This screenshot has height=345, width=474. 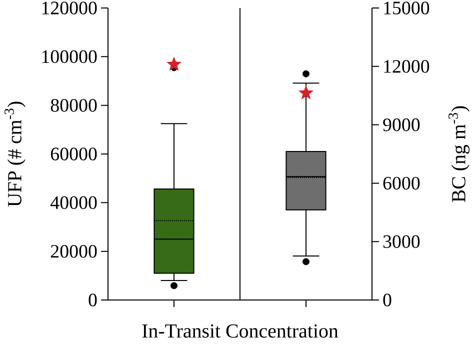 What do you see at coordinates (69, 57) in the screenshot?
I see `y-tick-label: 100000` at bounding box center [69, 57].